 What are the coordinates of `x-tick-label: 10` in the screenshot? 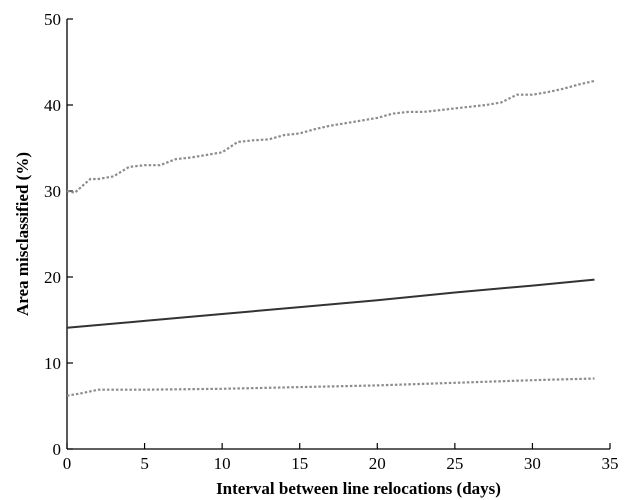 It's located at (222, 463).